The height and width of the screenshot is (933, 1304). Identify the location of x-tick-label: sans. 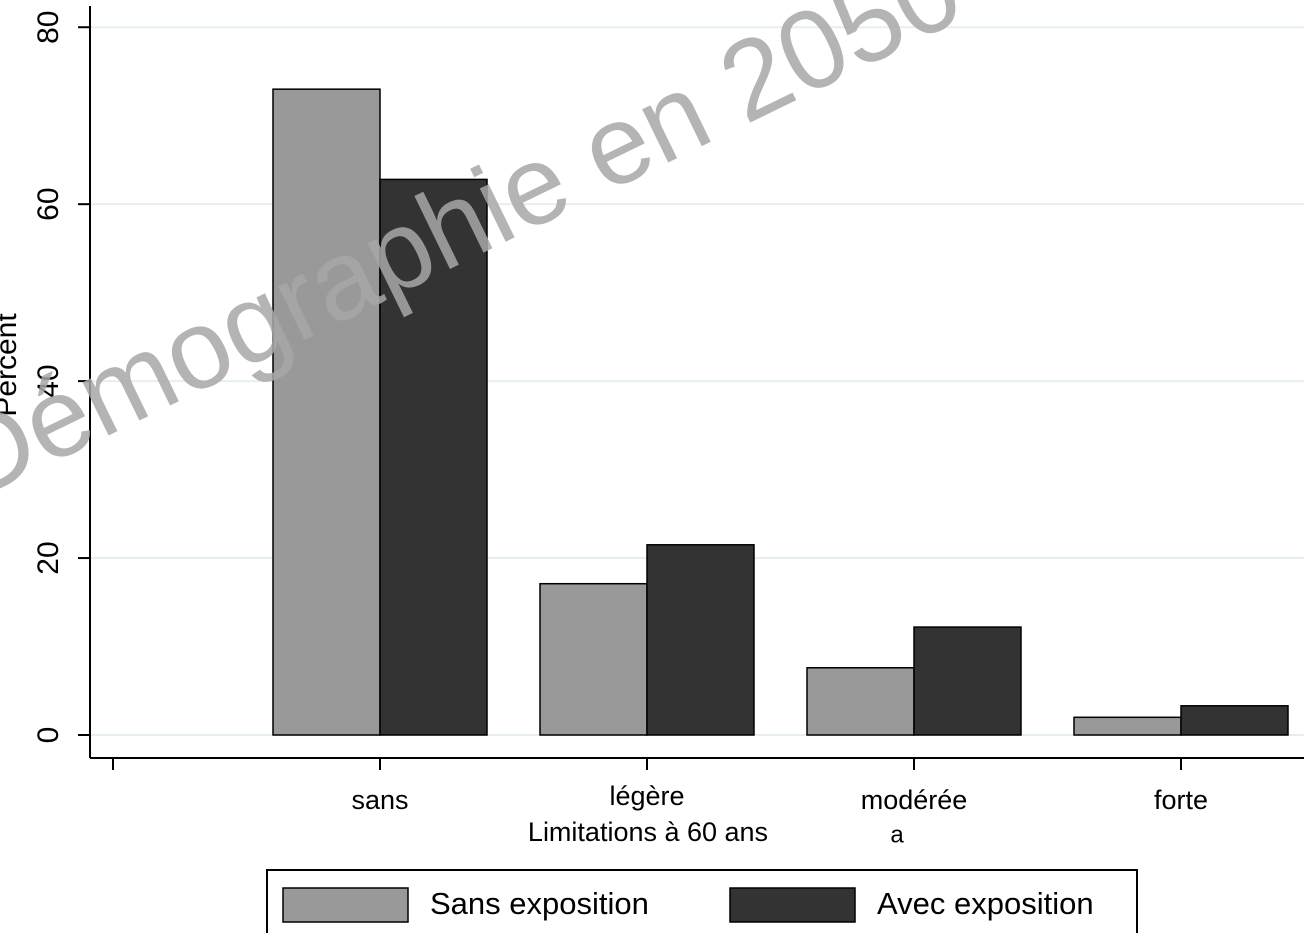
(379, 800).